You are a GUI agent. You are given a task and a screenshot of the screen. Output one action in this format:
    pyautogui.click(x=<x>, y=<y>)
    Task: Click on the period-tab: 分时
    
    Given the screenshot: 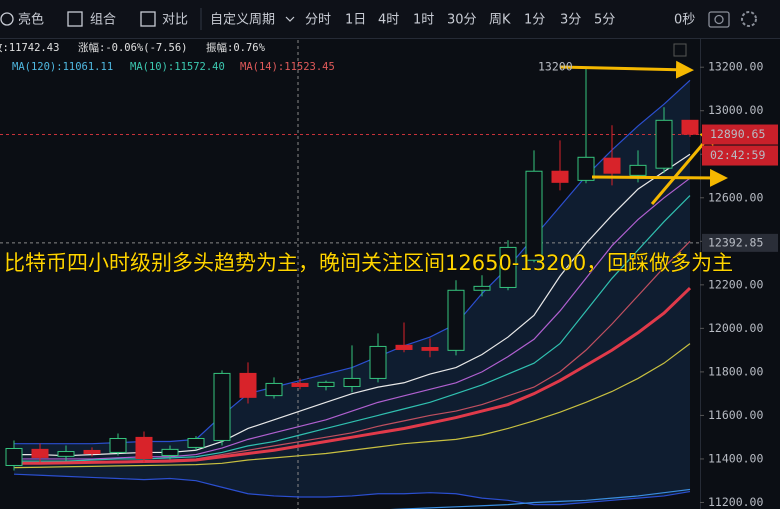 What is the action you would take?
    pyautogui.click(x=318, y=20)
    